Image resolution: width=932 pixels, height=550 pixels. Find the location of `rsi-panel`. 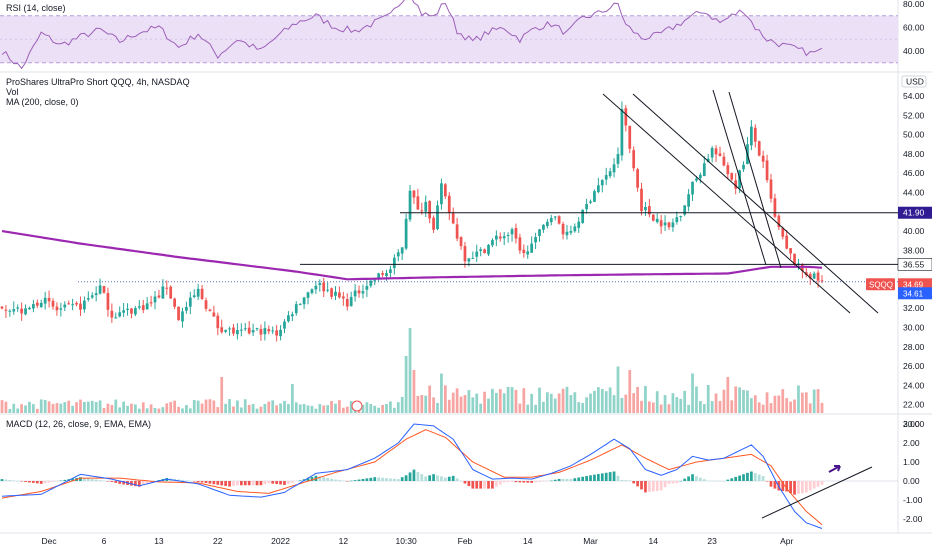

rsi-panel is located at coordinates (449, 35).